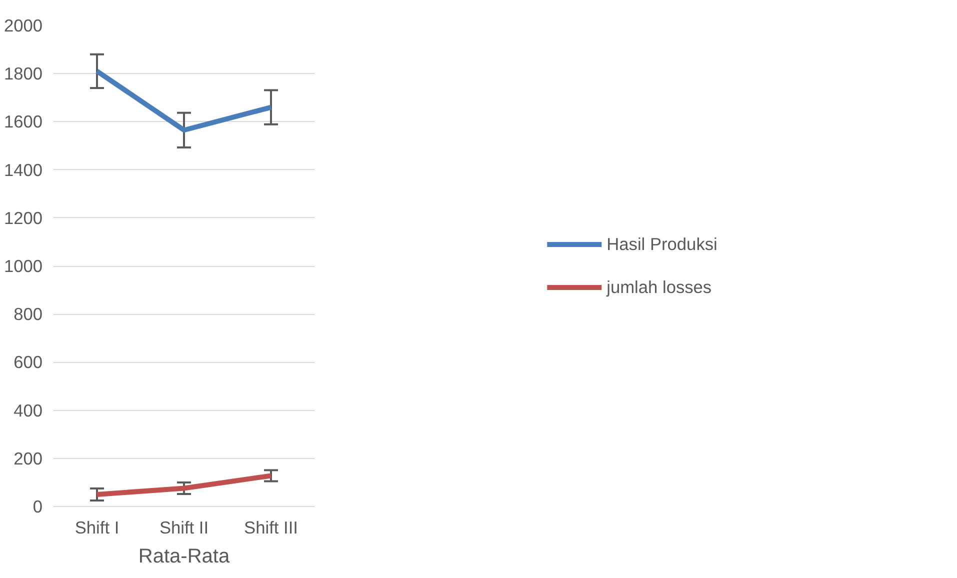  I want to click on y-tick-label: 1400, so click(23, 170).